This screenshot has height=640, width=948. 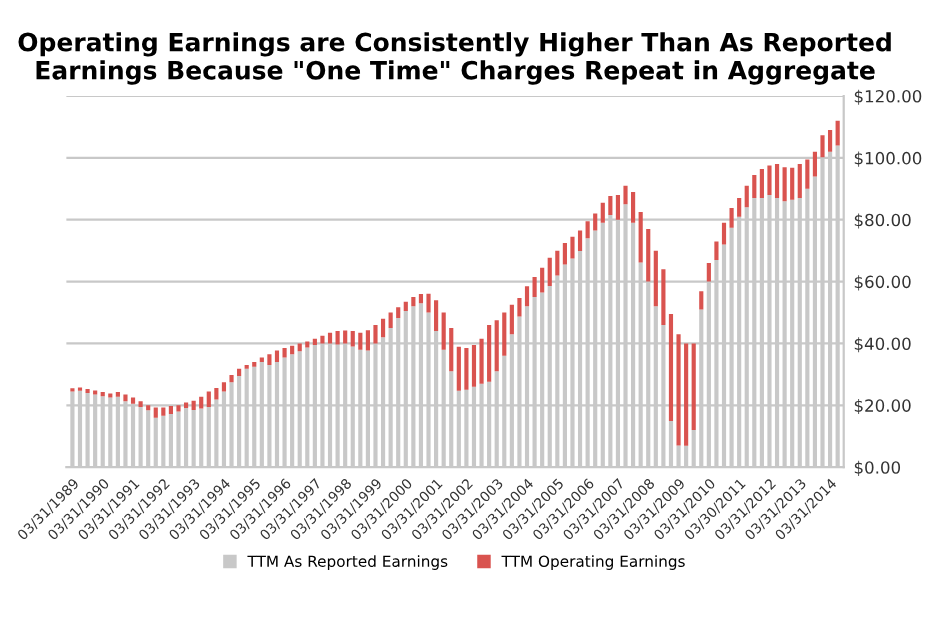 What do you see at coordinates (882, 345) in the screenshot?
I see `y-tick-label: $40.00` at bounding box center [882, 345].